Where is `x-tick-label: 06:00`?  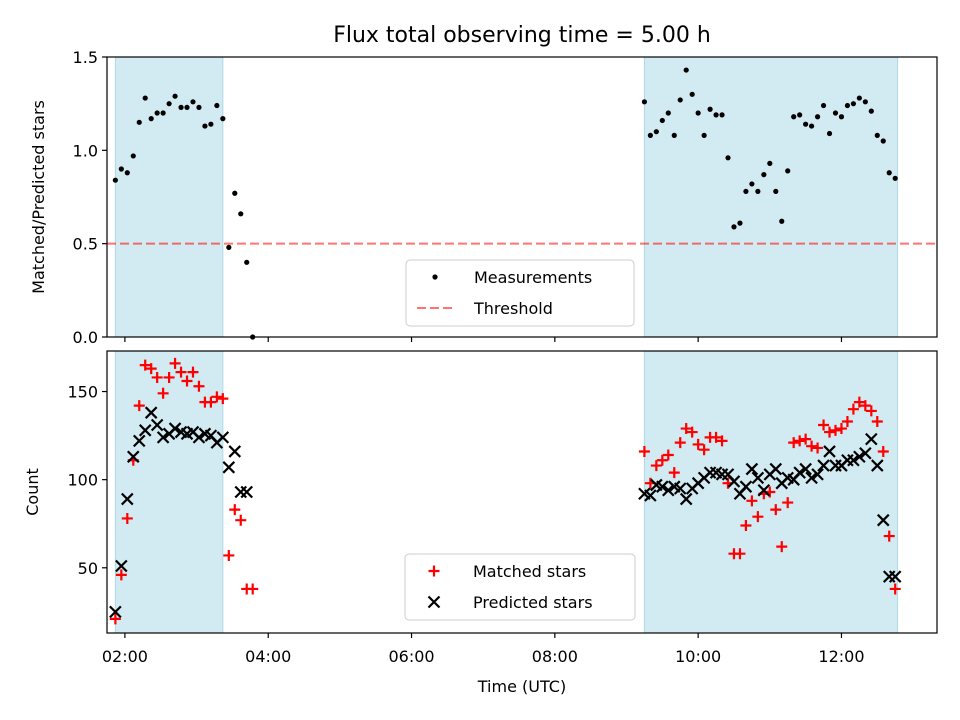
x-tick-label: 06:00 is located at coordinates (411, 656).